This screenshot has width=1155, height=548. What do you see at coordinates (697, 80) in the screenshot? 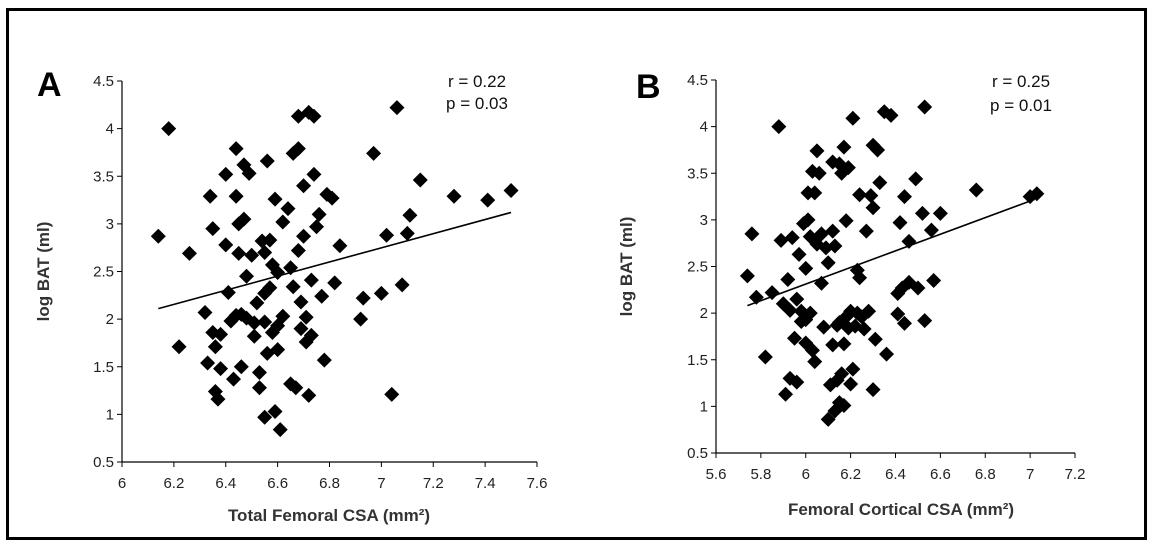
I see `y-tick-label: 4.5` at bounding box center [697, 80].